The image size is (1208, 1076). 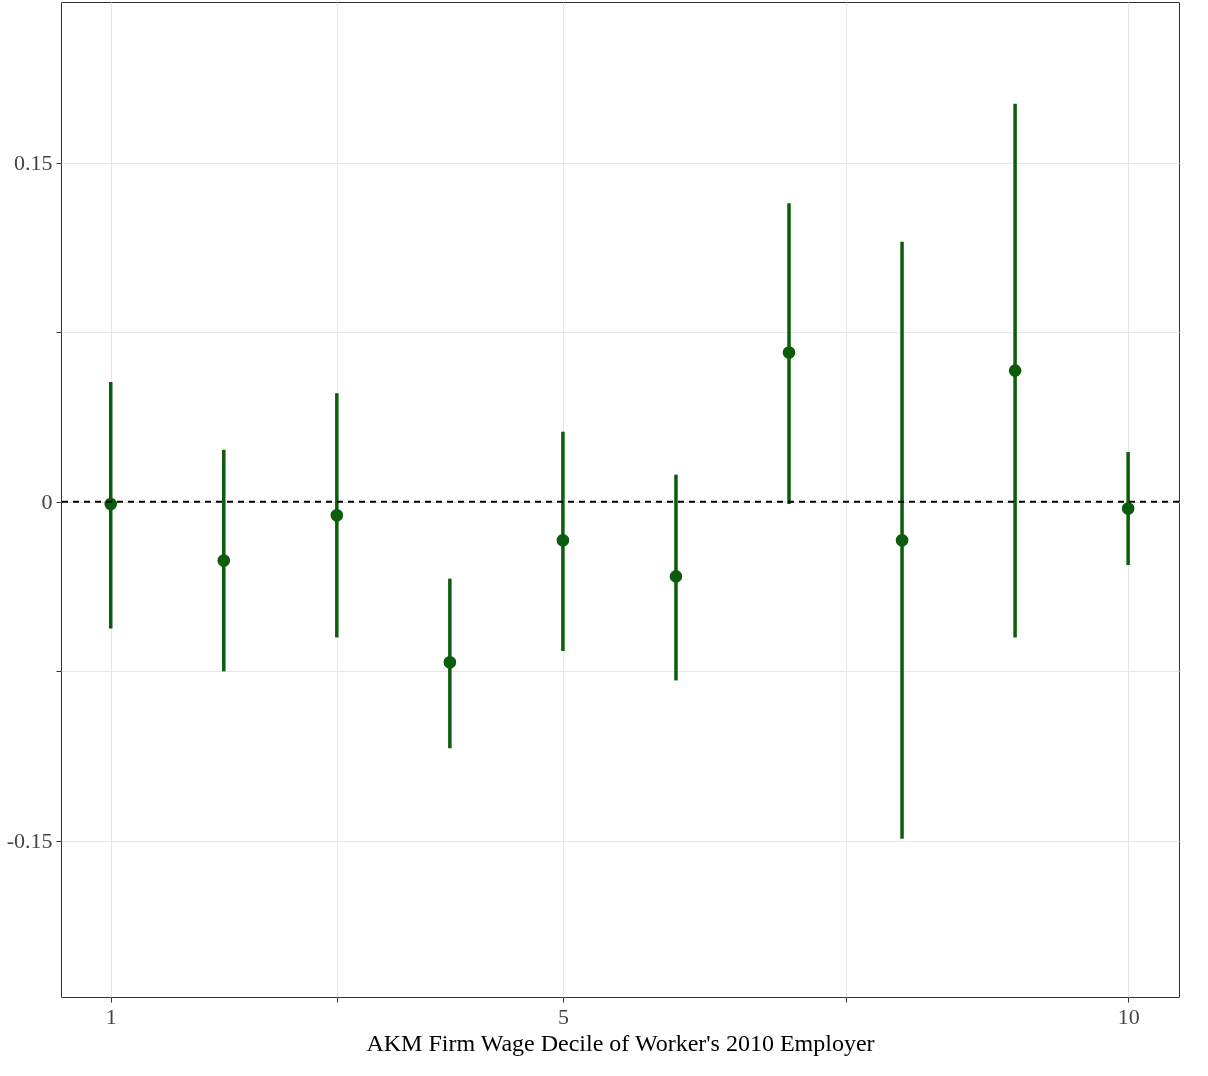 I want to click on y-tick-label: 0.15, so click(x=33, y=163).